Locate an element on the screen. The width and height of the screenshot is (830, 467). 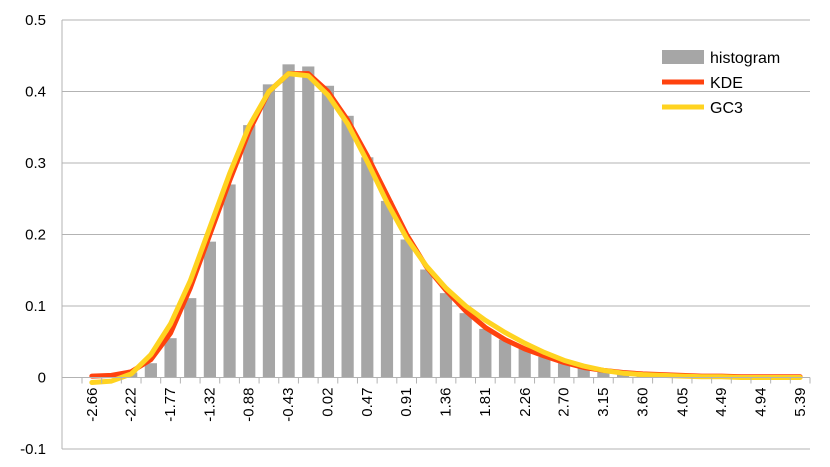
y-tick-label: -0.1 is located at coordinates (33, 449).